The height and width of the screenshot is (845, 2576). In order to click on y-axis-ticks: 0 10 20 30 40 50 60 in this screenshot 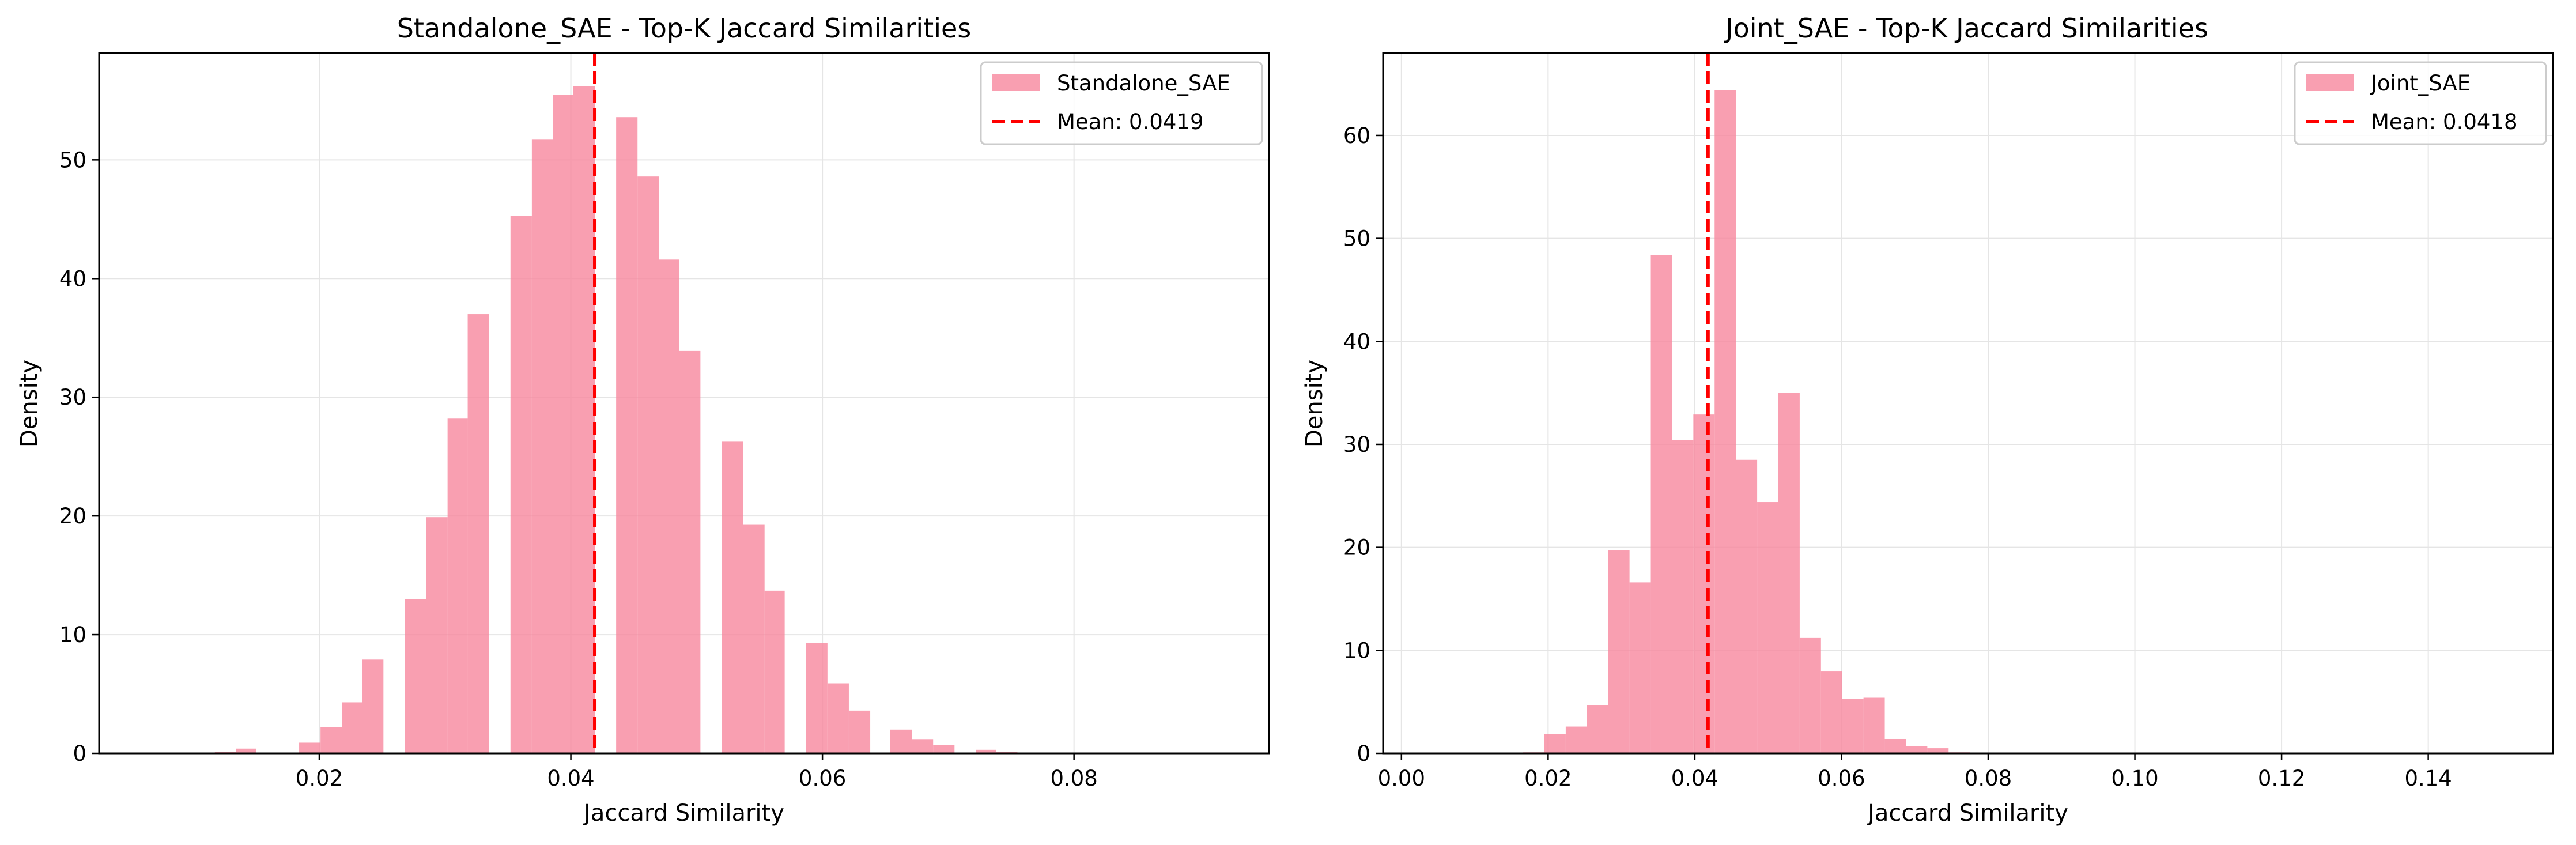, I will do `click(1363, 444)`.